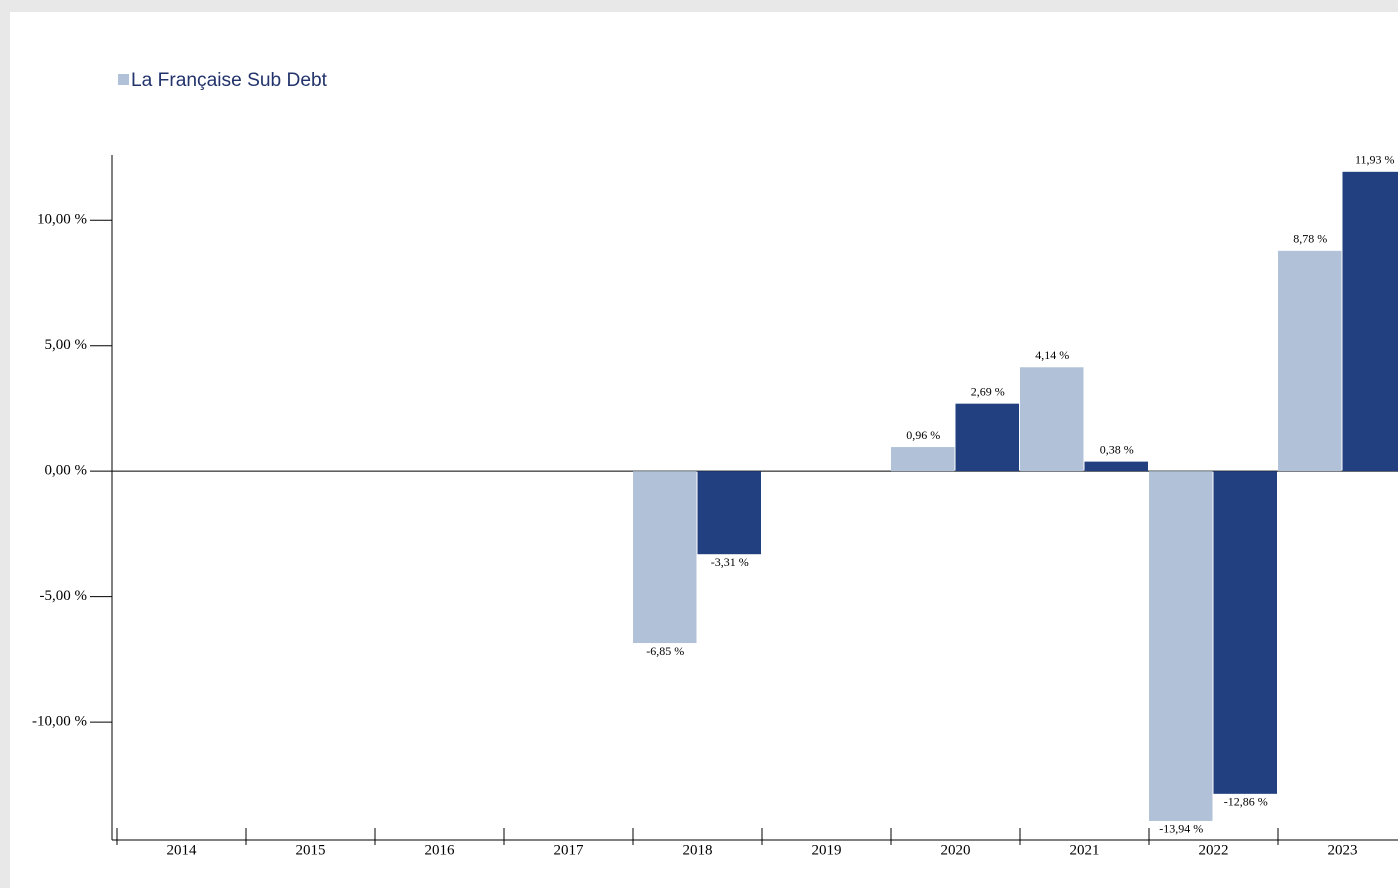  I want to click on data-label: 11,93 %, so click(1375, 160).